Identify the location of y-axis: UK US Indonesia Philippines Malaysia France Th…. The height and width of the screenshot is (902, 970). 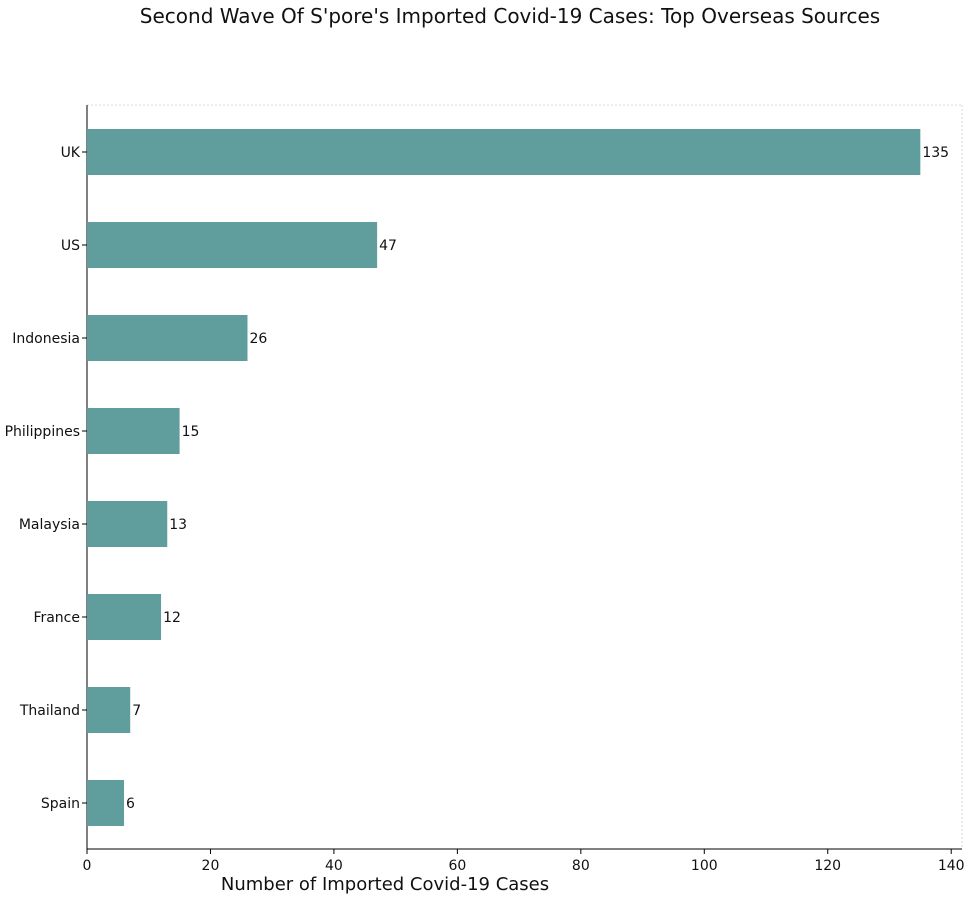
(46, 478).